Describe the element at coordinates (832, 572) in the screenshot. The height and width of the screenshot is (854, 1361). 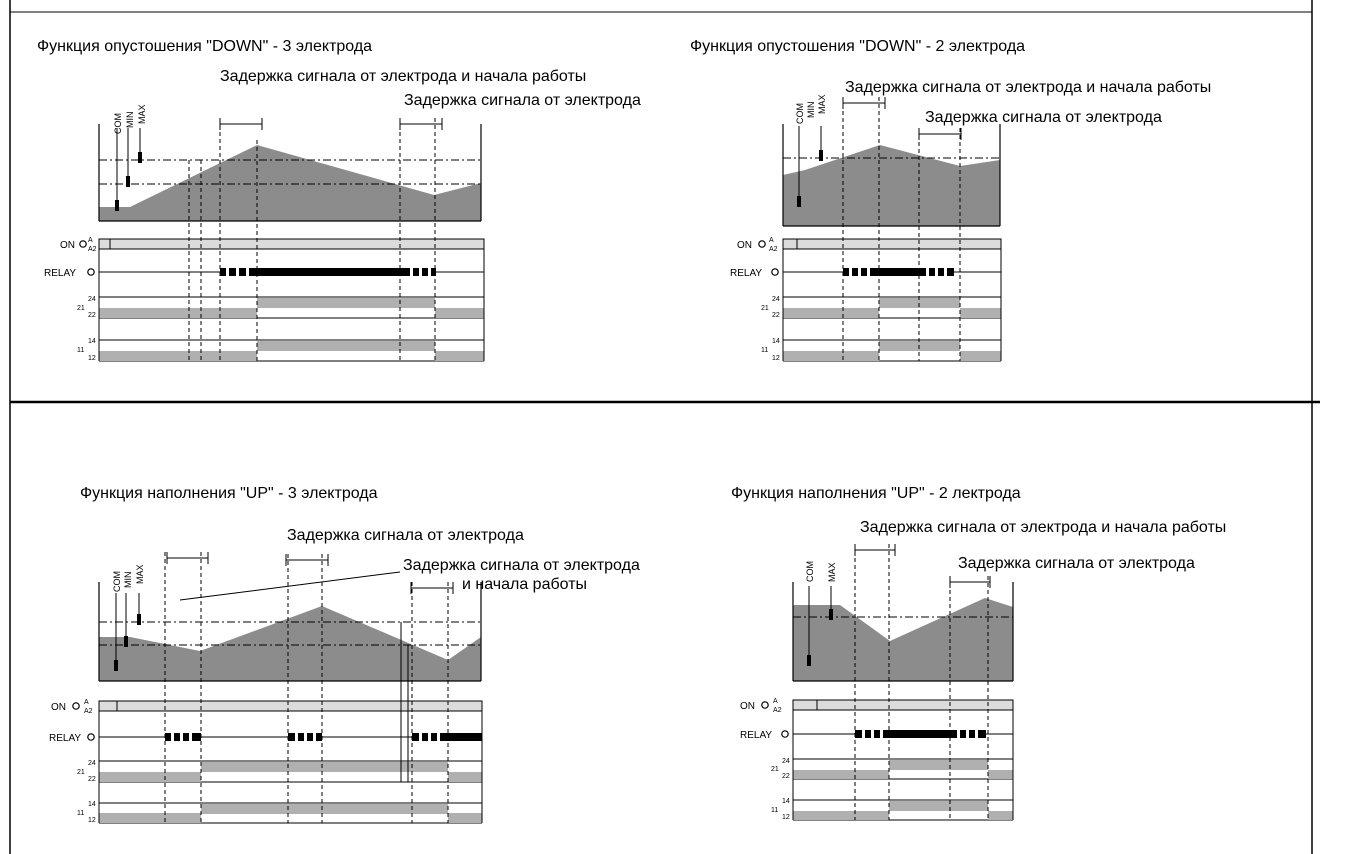
I see `electrode-max-label: MAX` at that location.